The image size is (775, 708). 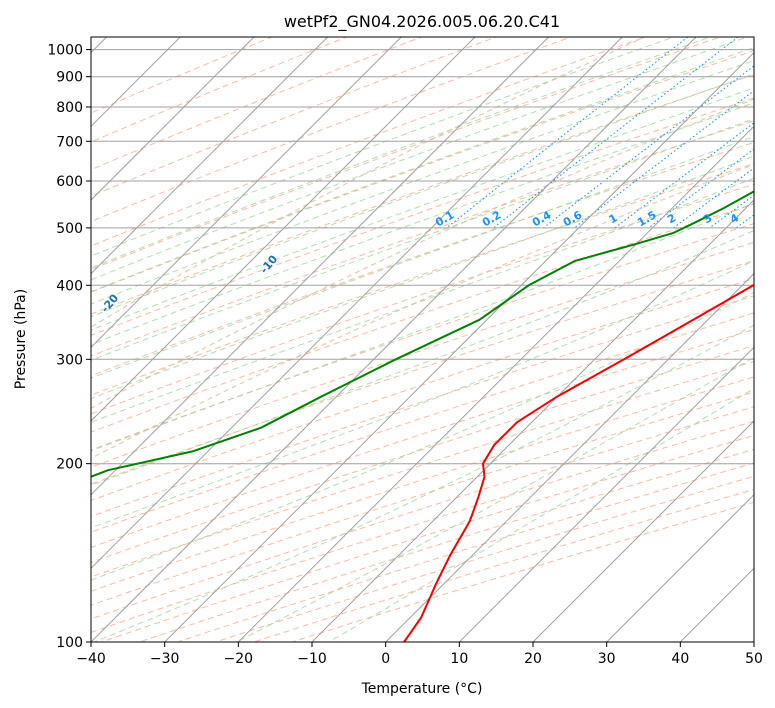 I want to click on x-tick-label: 50, so click(x=754, y=659).